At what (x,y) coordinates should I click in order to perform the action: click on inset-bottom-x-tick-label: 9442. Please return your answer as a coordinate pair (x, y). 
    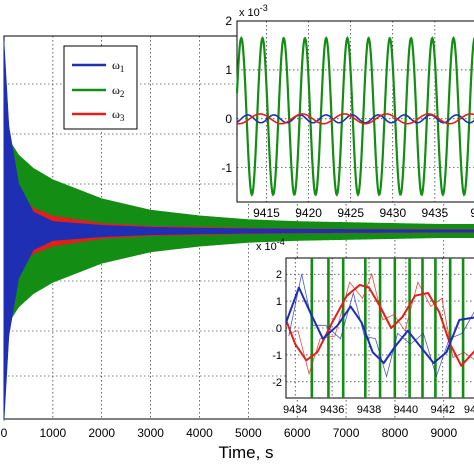
    Looking at the image, I should click on (443, 410).